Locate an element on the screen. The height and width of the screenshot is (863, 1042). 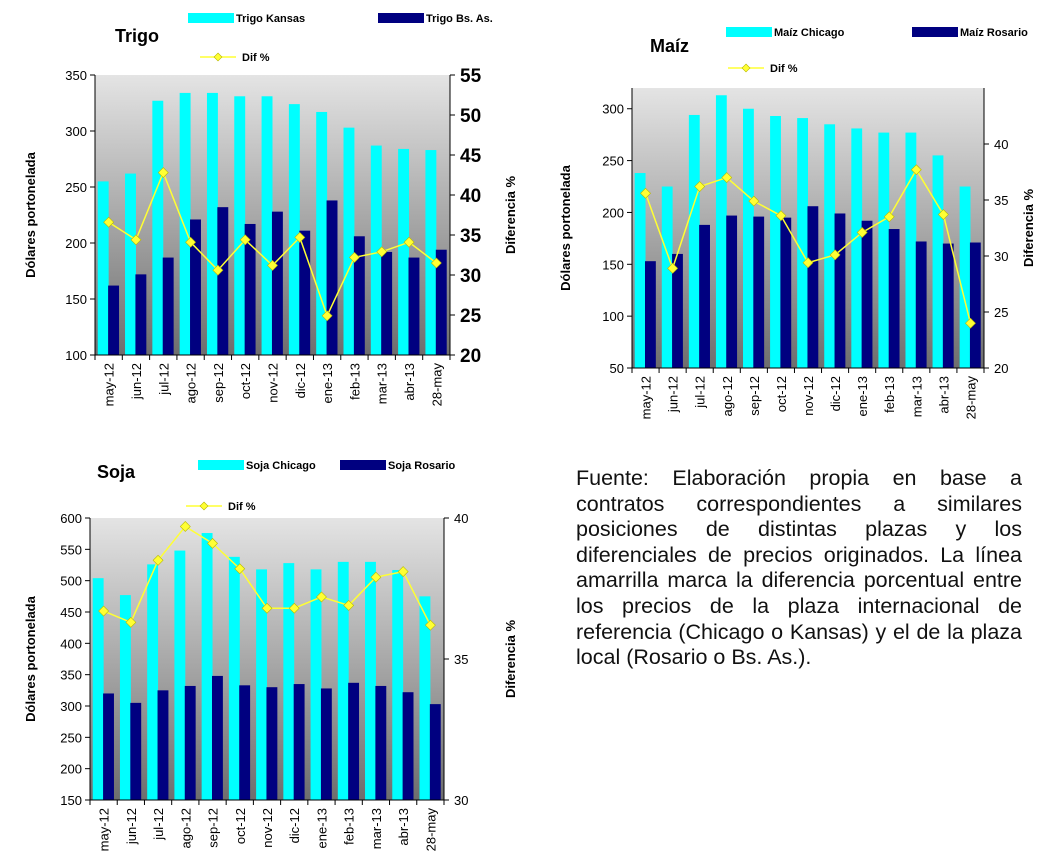
trigo-y2tick-25: 25 is located at coordinates (471, 316).